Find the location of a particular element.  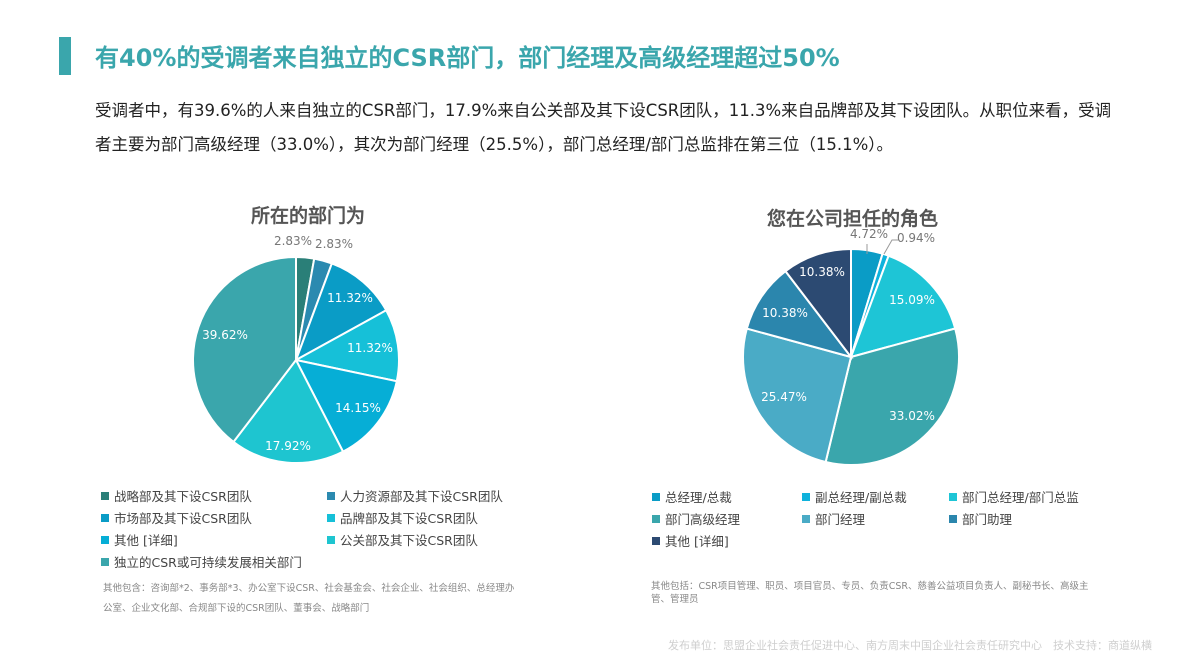

slice-label: 15.09% is located at coordinates (912, 300).